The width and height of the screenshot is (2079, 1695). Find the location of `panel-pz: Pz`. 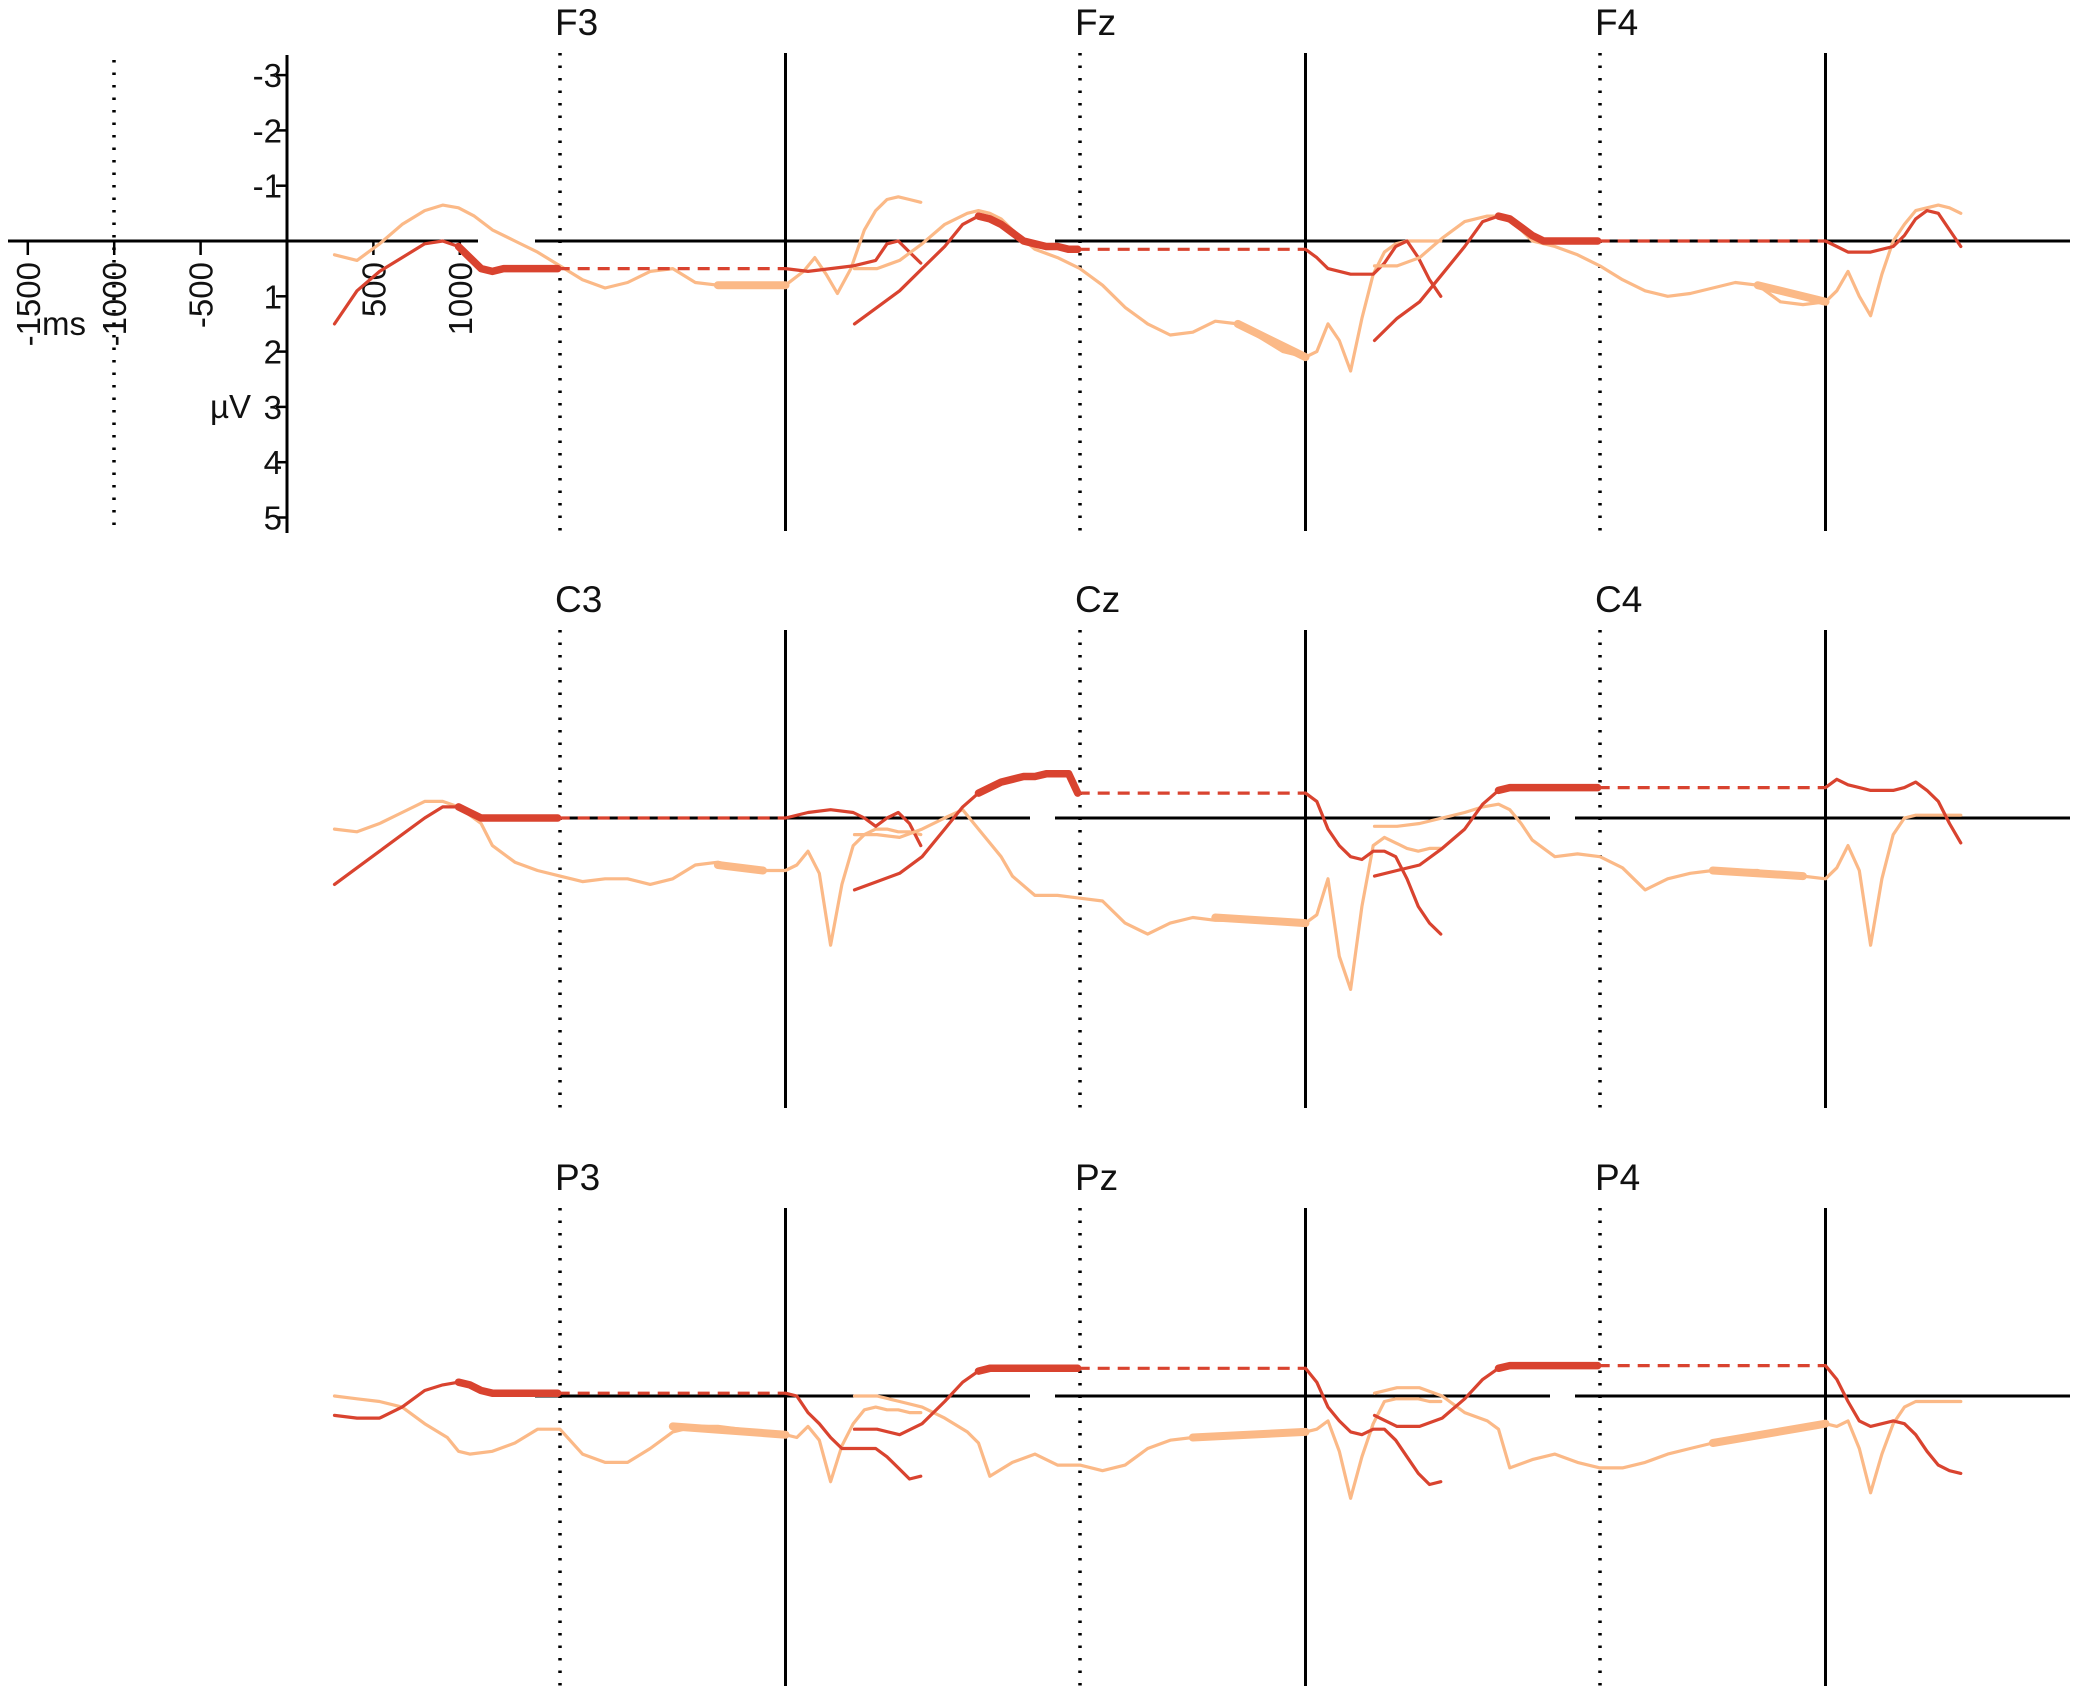

panel-pz: Pz is located at coordinates (1201, 1421).